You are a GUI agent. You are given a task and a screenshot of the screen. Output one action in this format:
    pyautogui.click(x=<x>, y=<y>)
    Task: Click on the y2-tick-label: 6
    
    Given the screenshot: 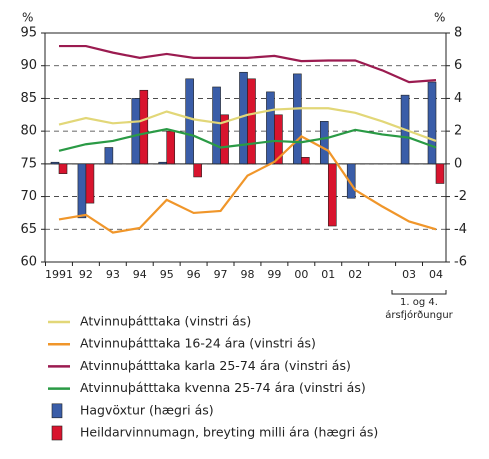 What is the action you would take?
    pyautogui.click(x=458, y=65)
    